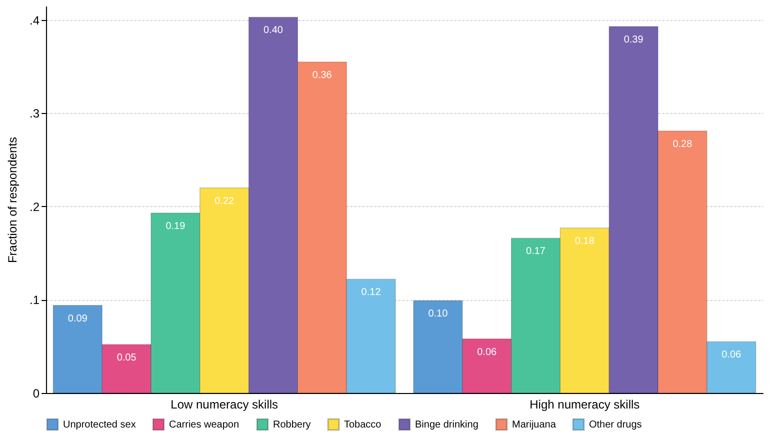 The height and width of the screenshot is (439, 771). What do you see at coordinates (322, 75) in the screenshot?
I see `data-label: 0.36` at bounding box center [322, 75].